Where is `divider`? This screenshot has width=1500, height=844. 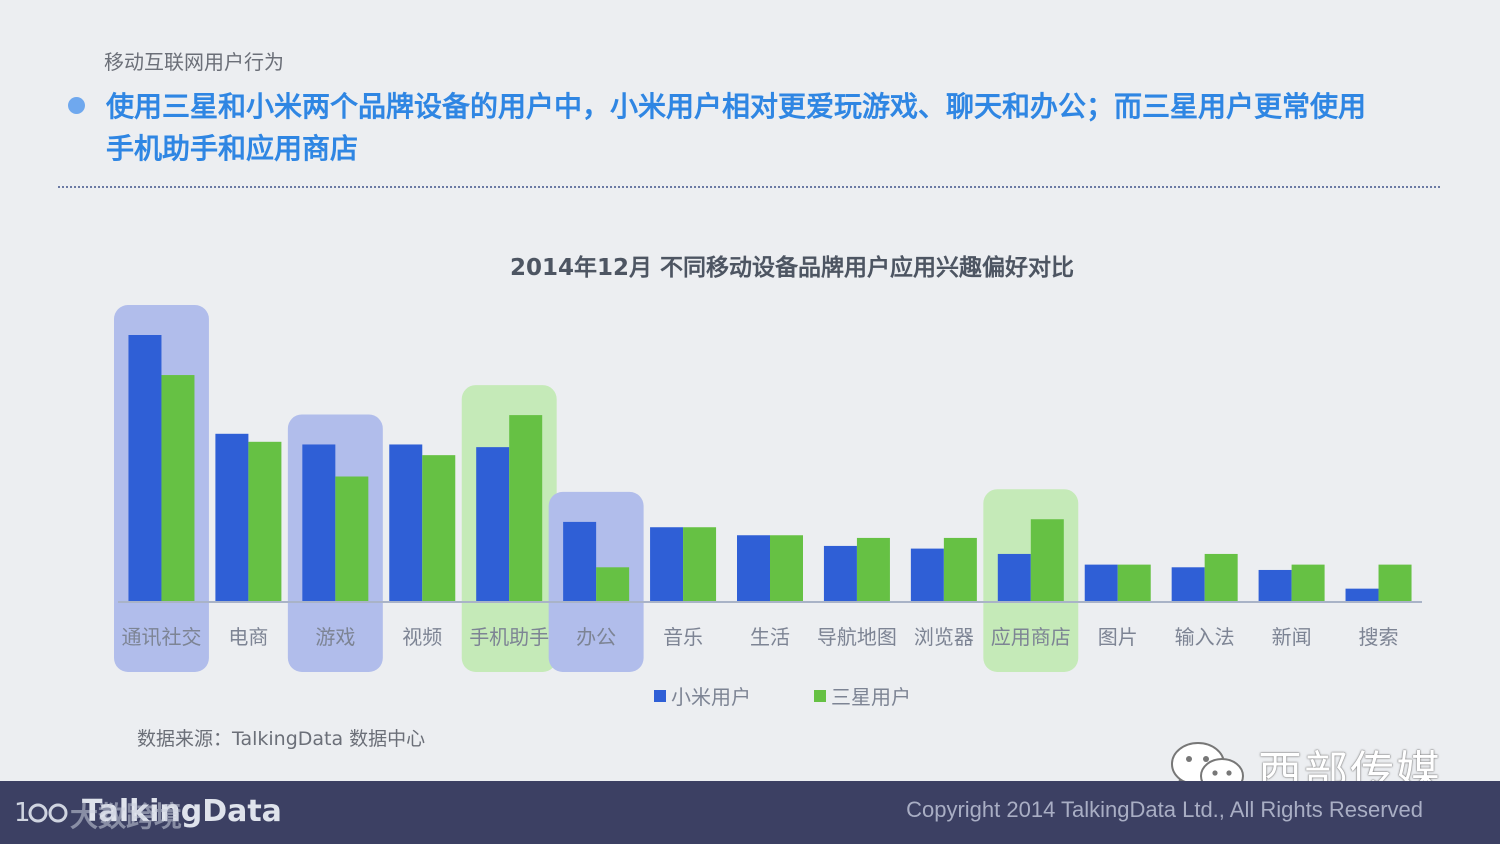
divider is located at coordinates (749, 187).